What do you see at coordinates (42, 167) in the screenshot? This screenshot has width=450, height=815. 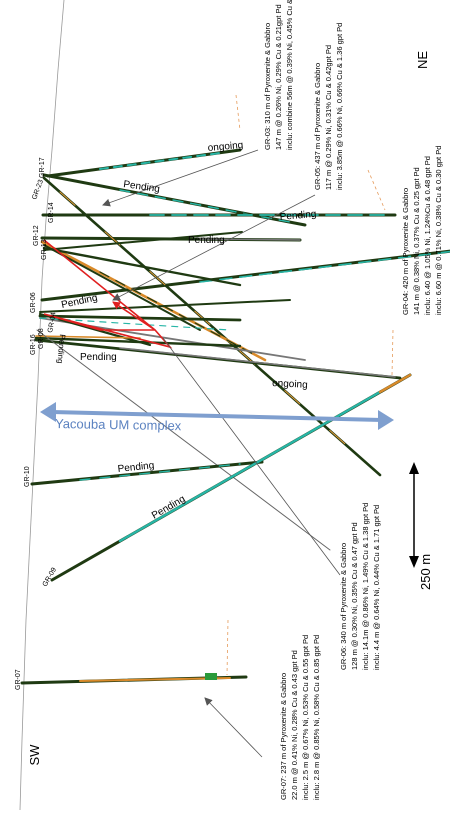 I see `hole-label-gr17: GR-17` at bounding box center [42, 167].